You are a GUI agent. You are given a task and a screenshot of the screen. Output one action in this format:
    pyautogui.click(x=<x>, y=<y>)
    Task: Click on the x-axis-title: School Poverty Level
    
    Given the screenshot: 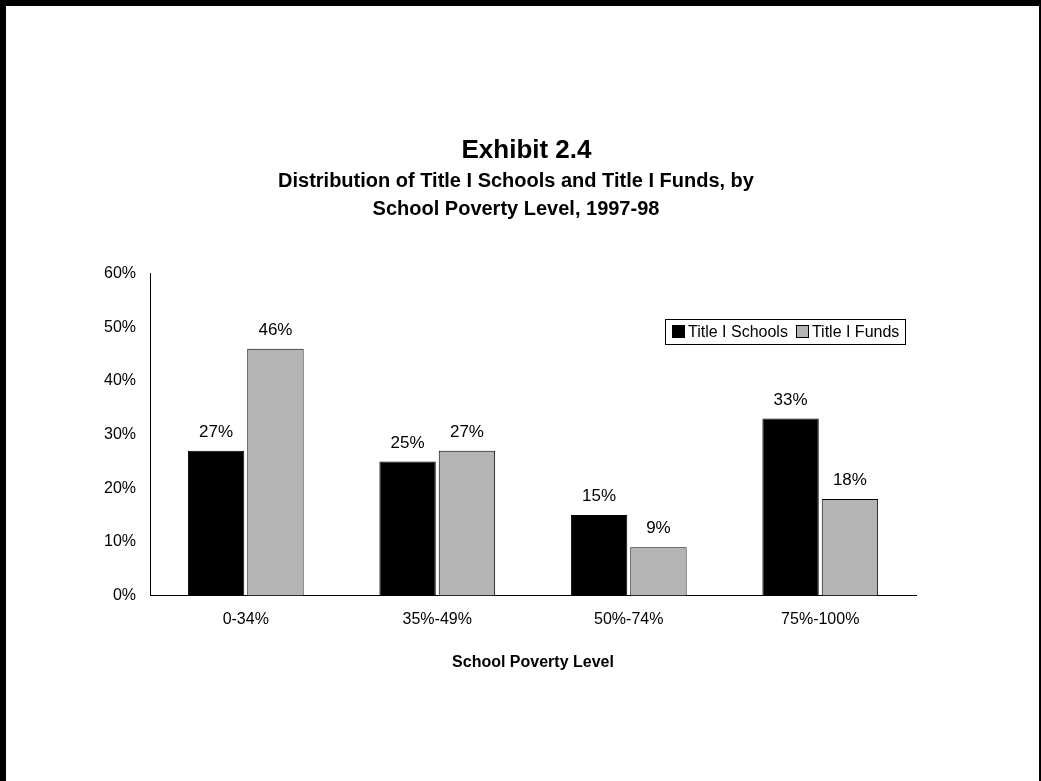 What is the action you would take?
    pyautogui.click(x=533, y=661)
    